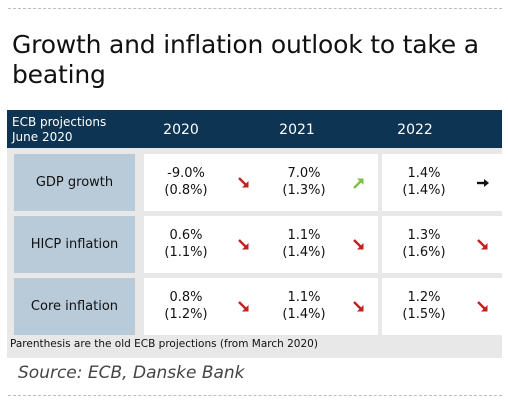 This screenshot has width=508, height=409. Describe the element at coordinates (483, 183) in the screenshot. I see `trend-flat-arrow-icon` at that location.